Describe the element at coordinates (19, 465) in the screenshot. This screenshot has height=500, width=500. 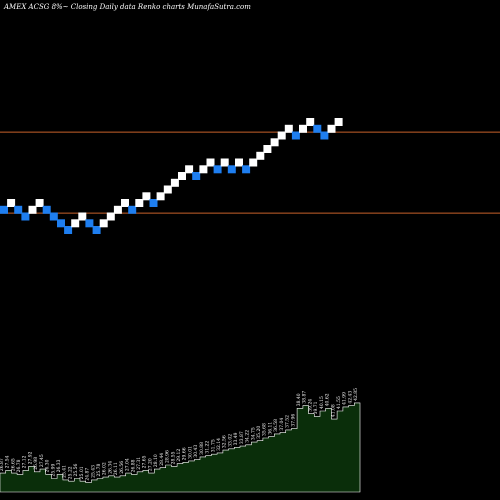
I see `volume-label: 26.78` at that location.